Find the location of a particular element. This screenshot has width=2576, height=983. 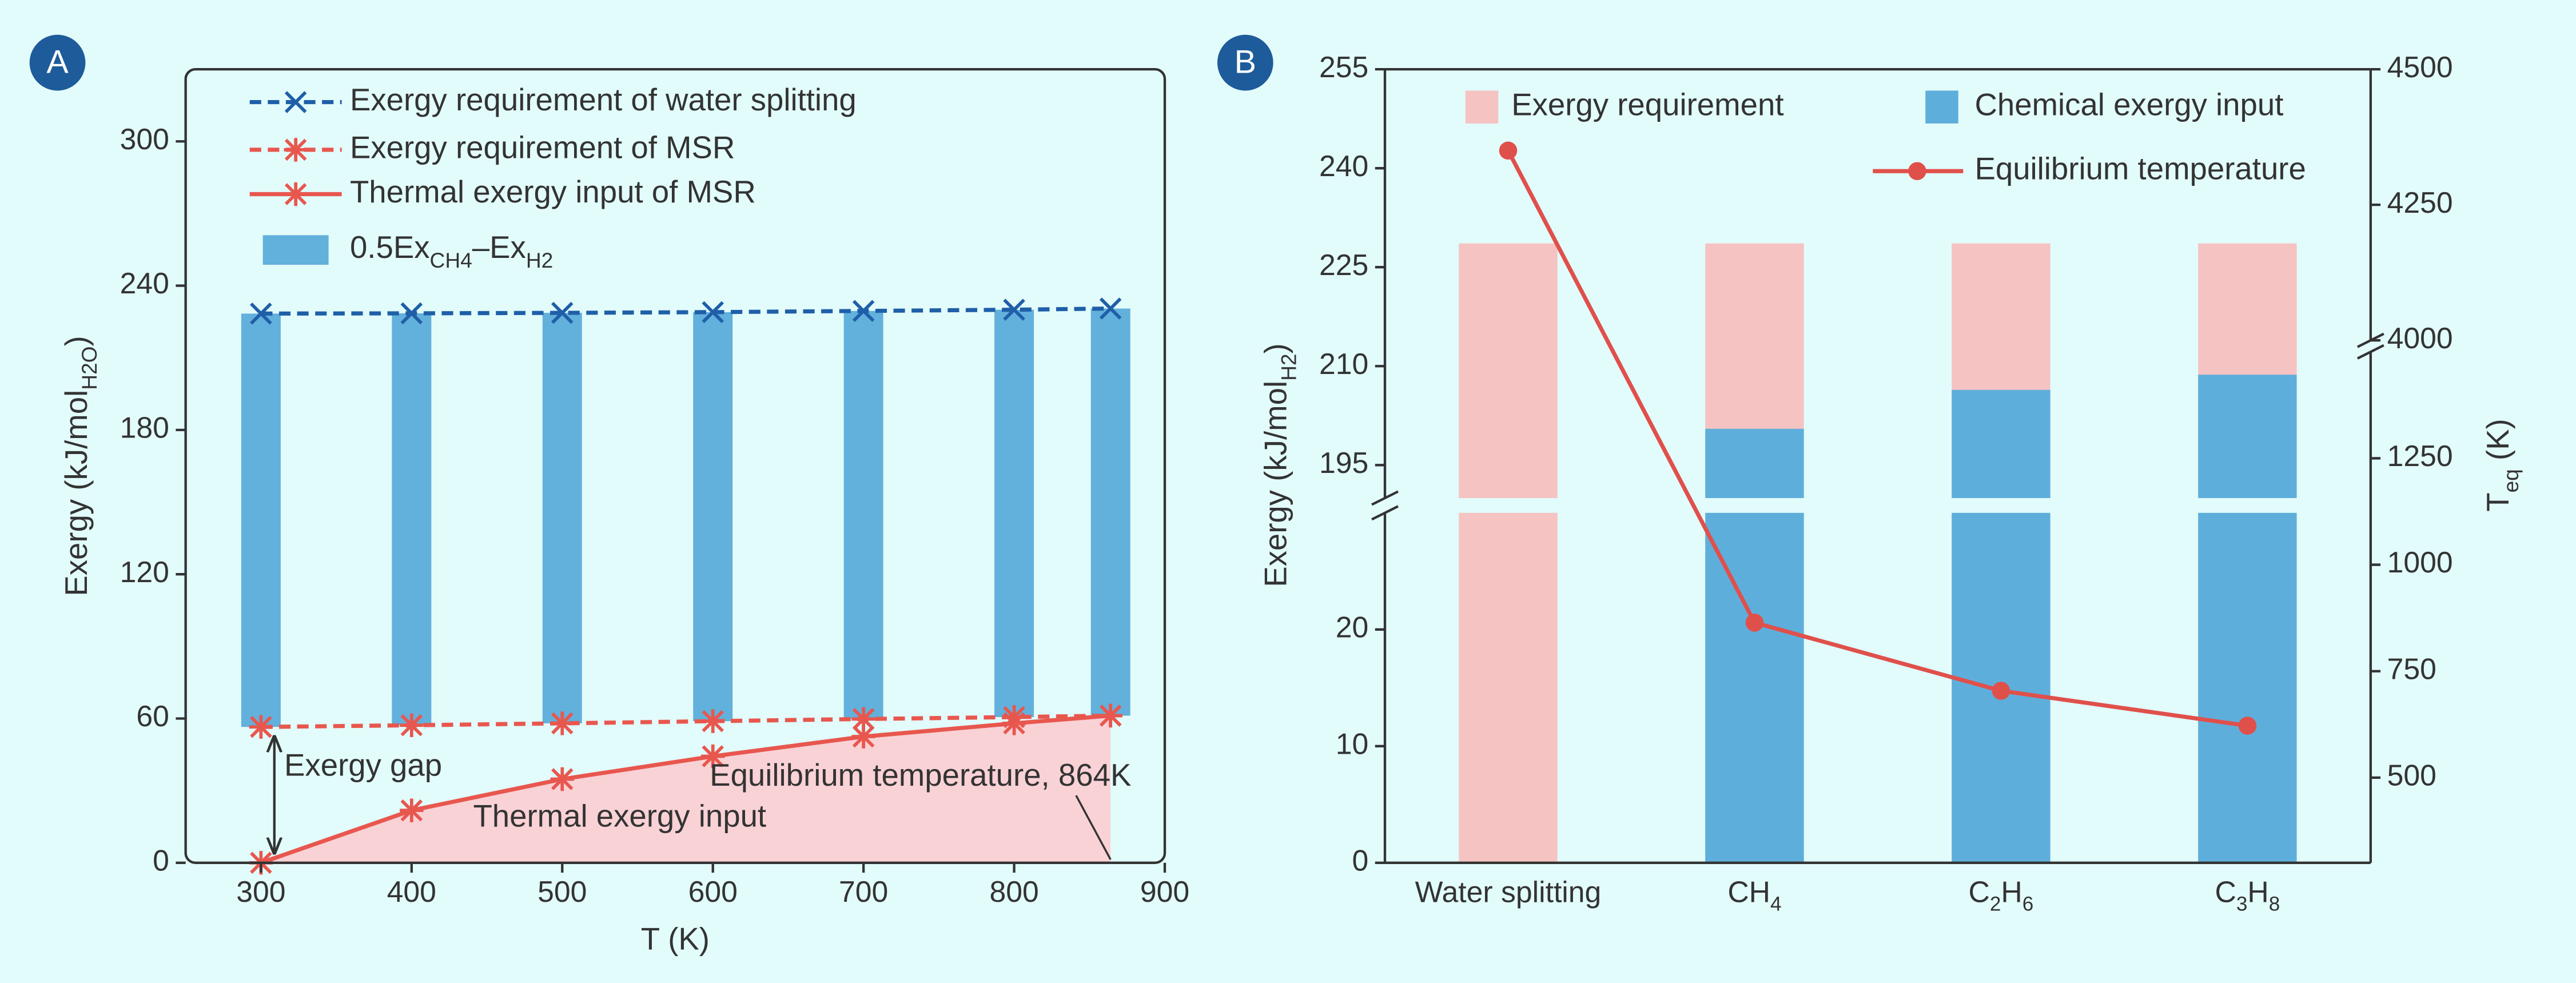

break-mark is located at coordinates (2370, 352).